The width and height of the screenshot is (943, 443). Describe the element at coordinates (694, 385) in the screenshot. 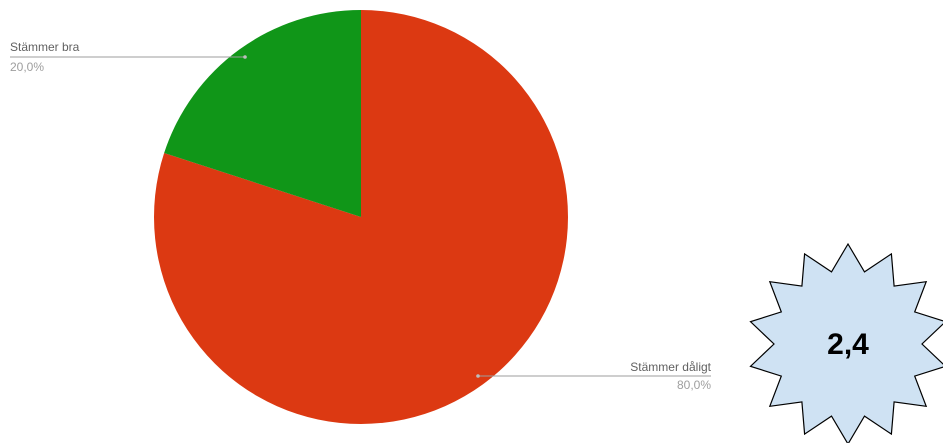

I see `slice-percent-0: 80,0%` at that location.